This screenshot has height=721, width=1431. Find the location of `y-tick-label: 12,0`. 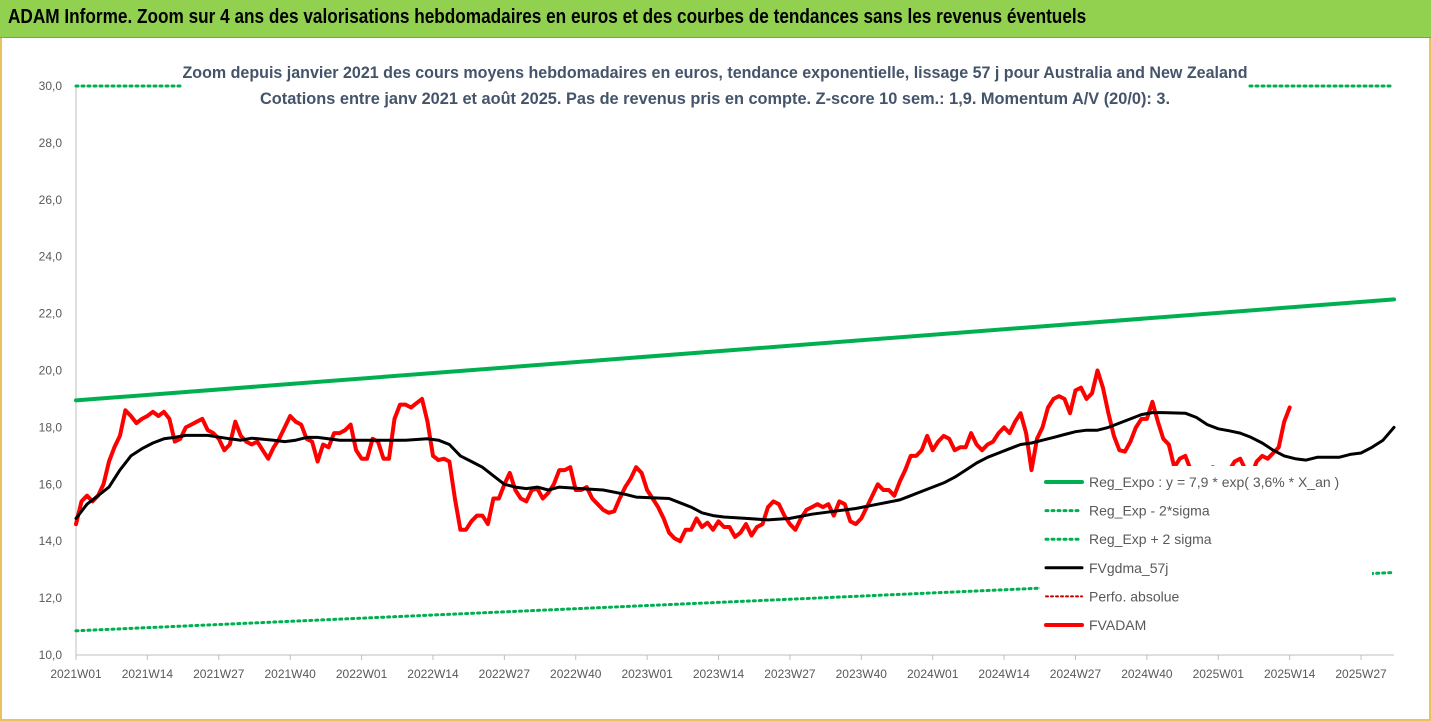

y-tick-label: 12,0 is located at coordinates (51, 598).